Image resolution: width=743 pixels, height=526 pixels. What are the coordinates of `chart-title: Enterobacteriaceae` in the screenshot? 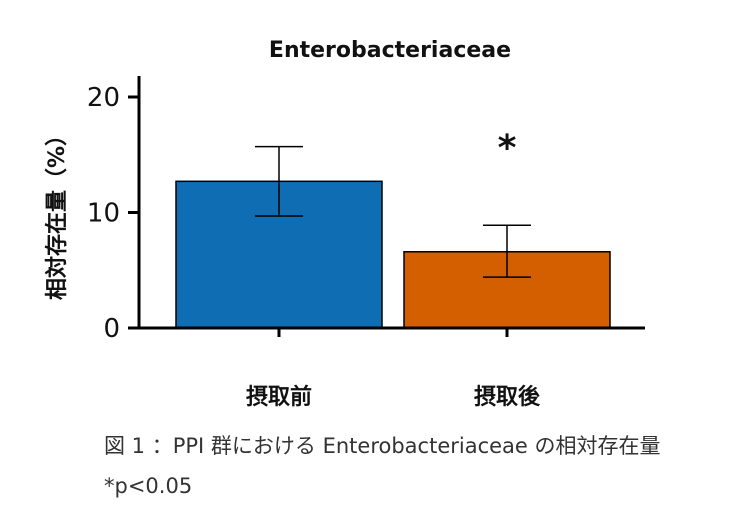 It's located at (390, 50).